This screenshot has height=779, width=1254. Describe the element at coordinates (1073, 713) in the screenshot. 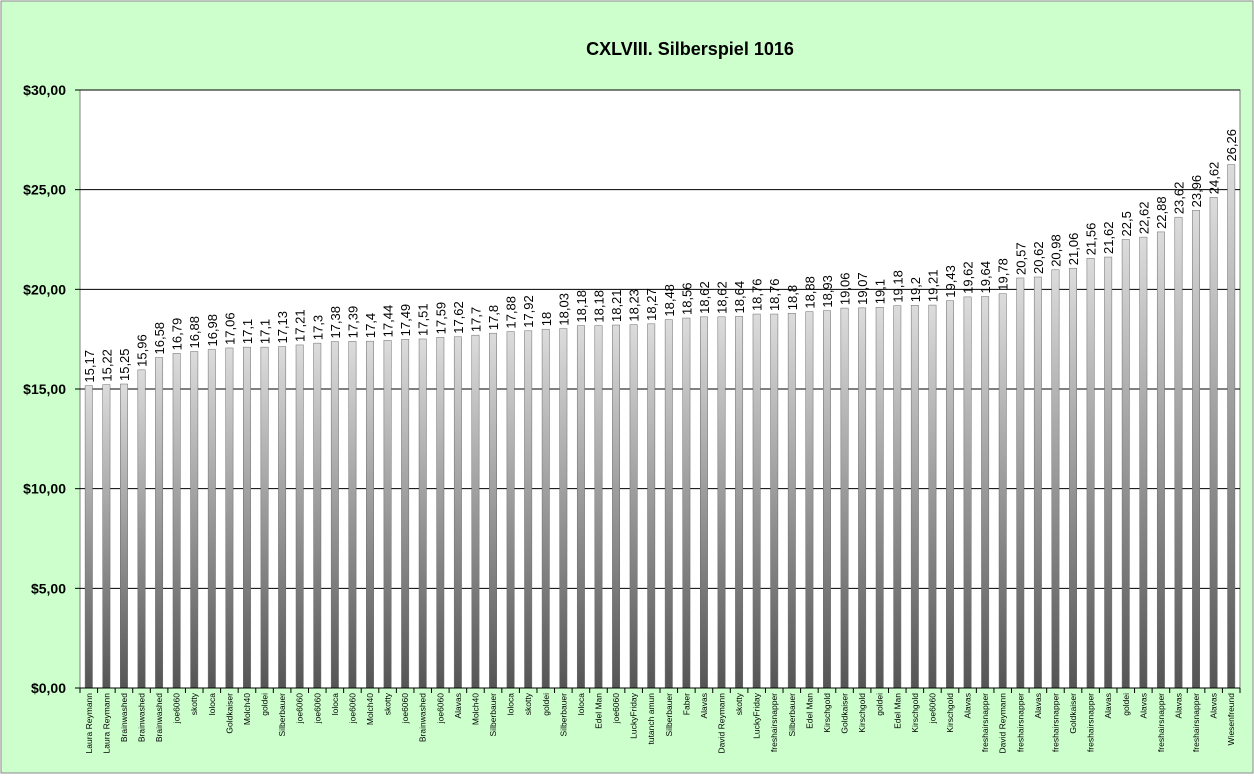

I see `x-tick-label: Goldkaiser` at that location.